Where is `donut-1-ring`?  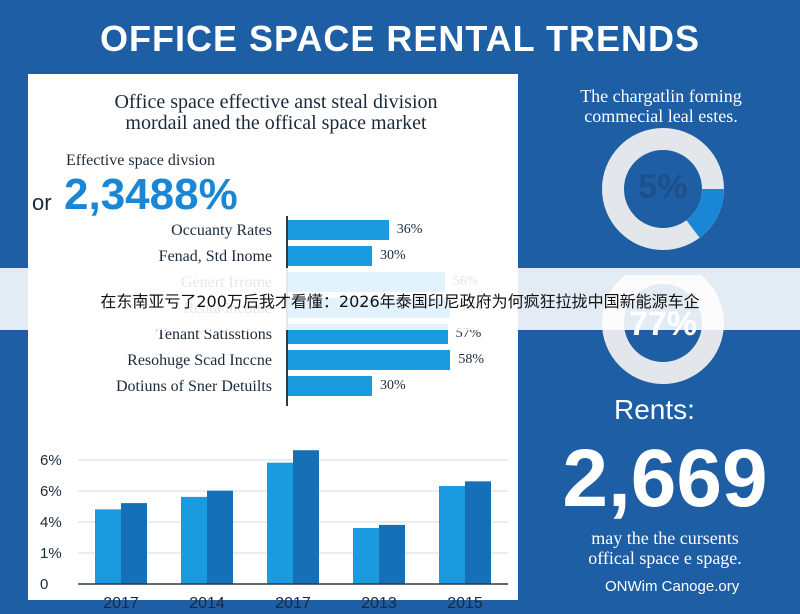 donut-1-ring is located at coordinates (663, 189).